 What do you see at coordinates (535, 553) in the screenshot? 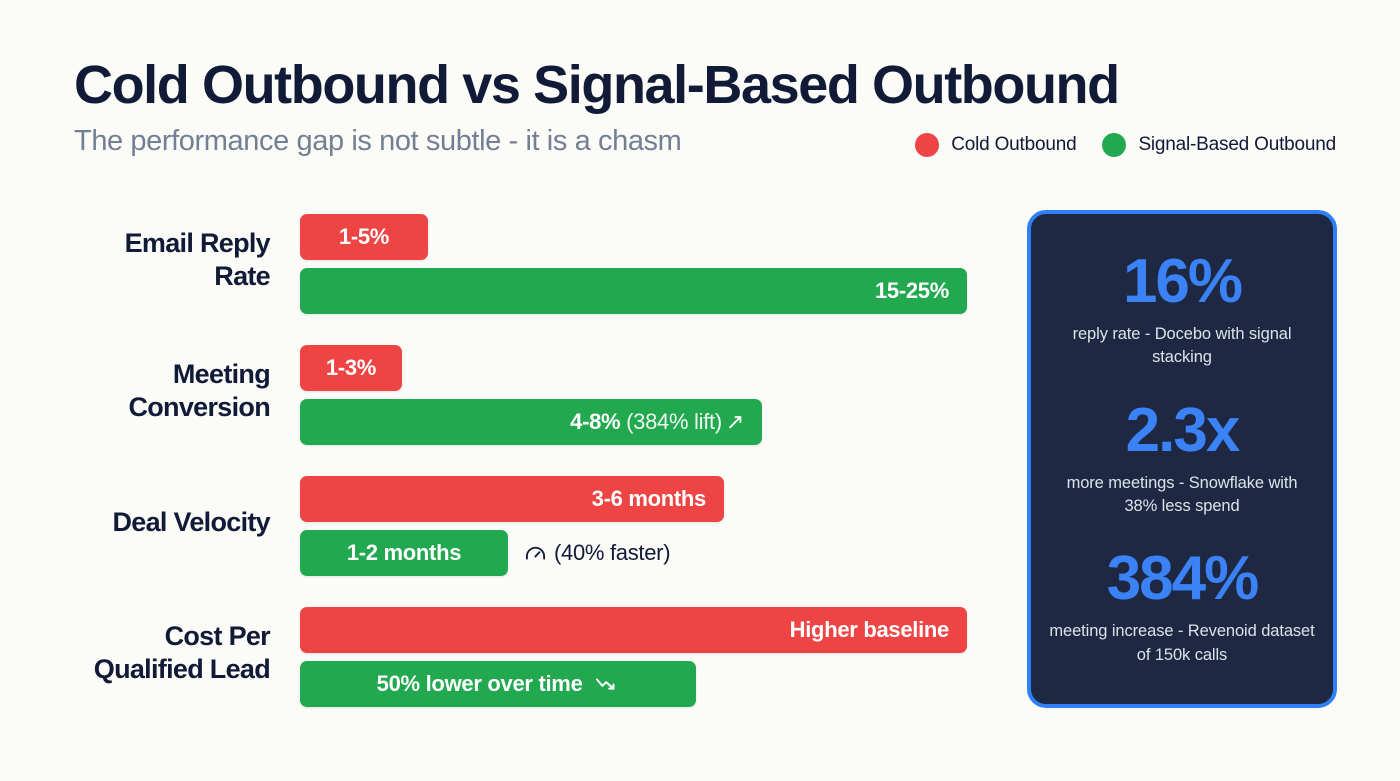
I see `speedometer-icon` at bounding box center [535, 553].